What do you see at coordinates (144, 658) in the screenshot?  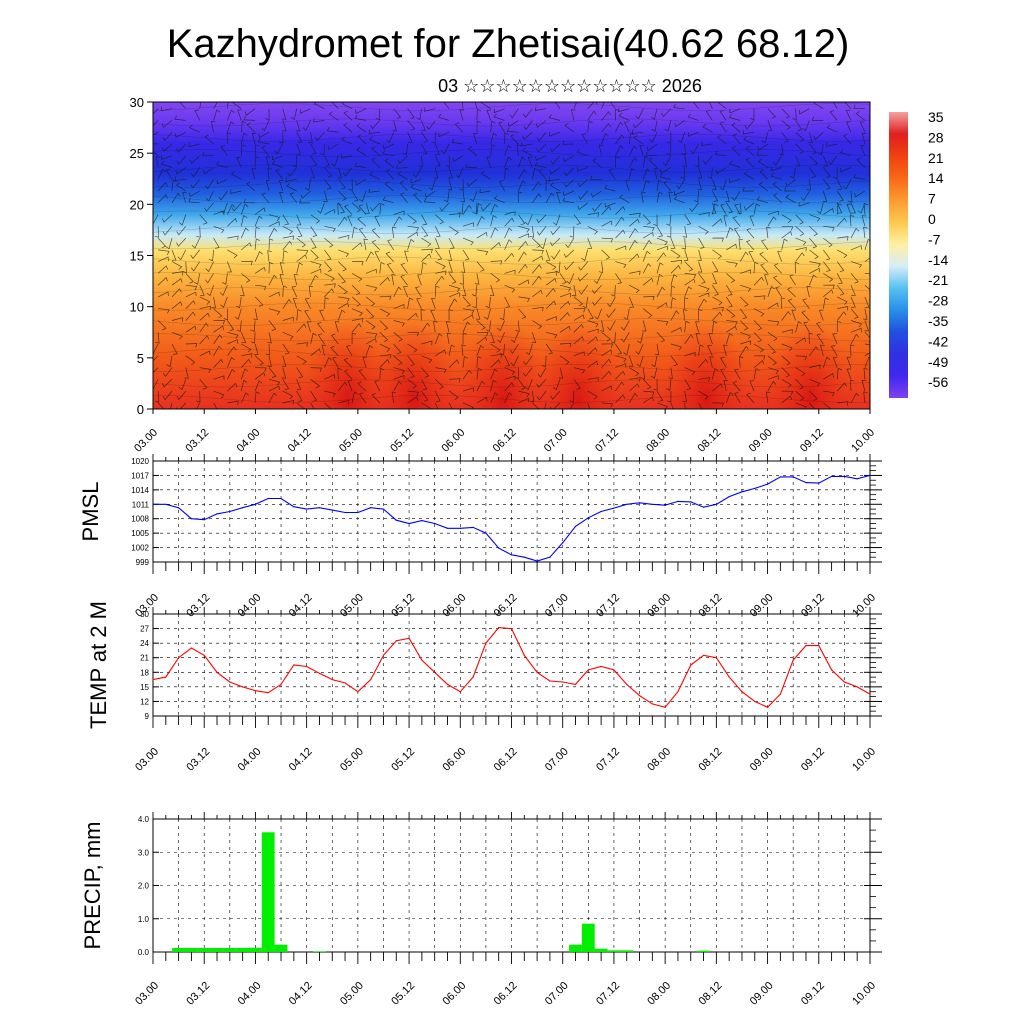 I see `y-tick-label: 21` at bounding box center [144, 658].